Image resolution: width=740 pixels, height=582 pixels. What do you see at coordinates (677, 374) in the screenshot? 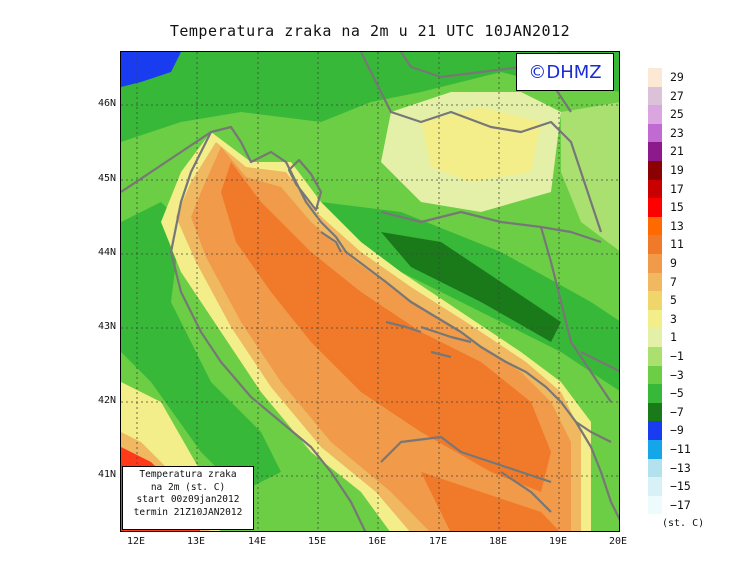
I see `legend-label: −3` at bounding box center [677, 374].